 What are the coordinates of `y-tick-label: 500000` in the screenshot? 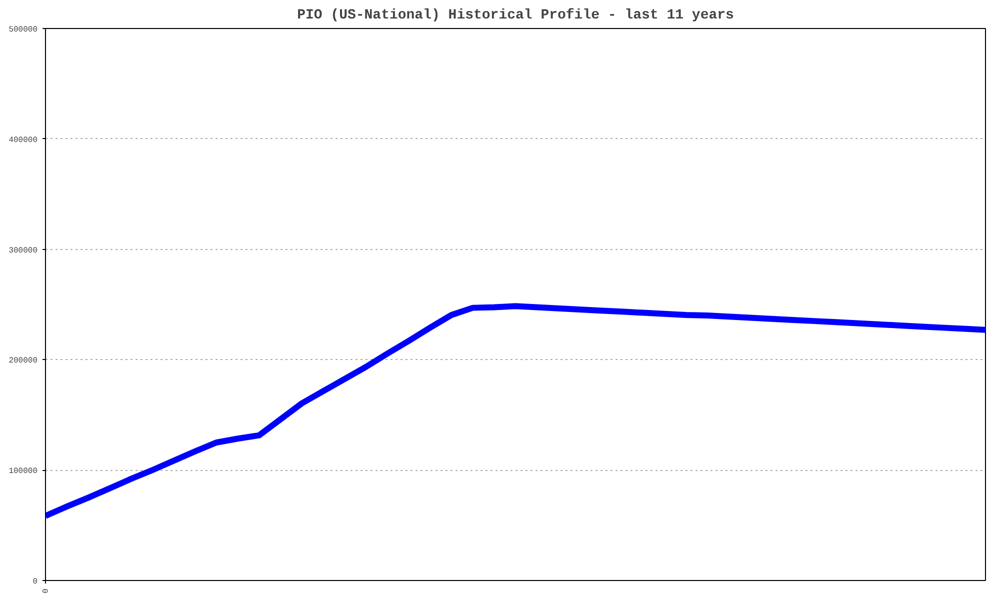 It's located at (23, 30).